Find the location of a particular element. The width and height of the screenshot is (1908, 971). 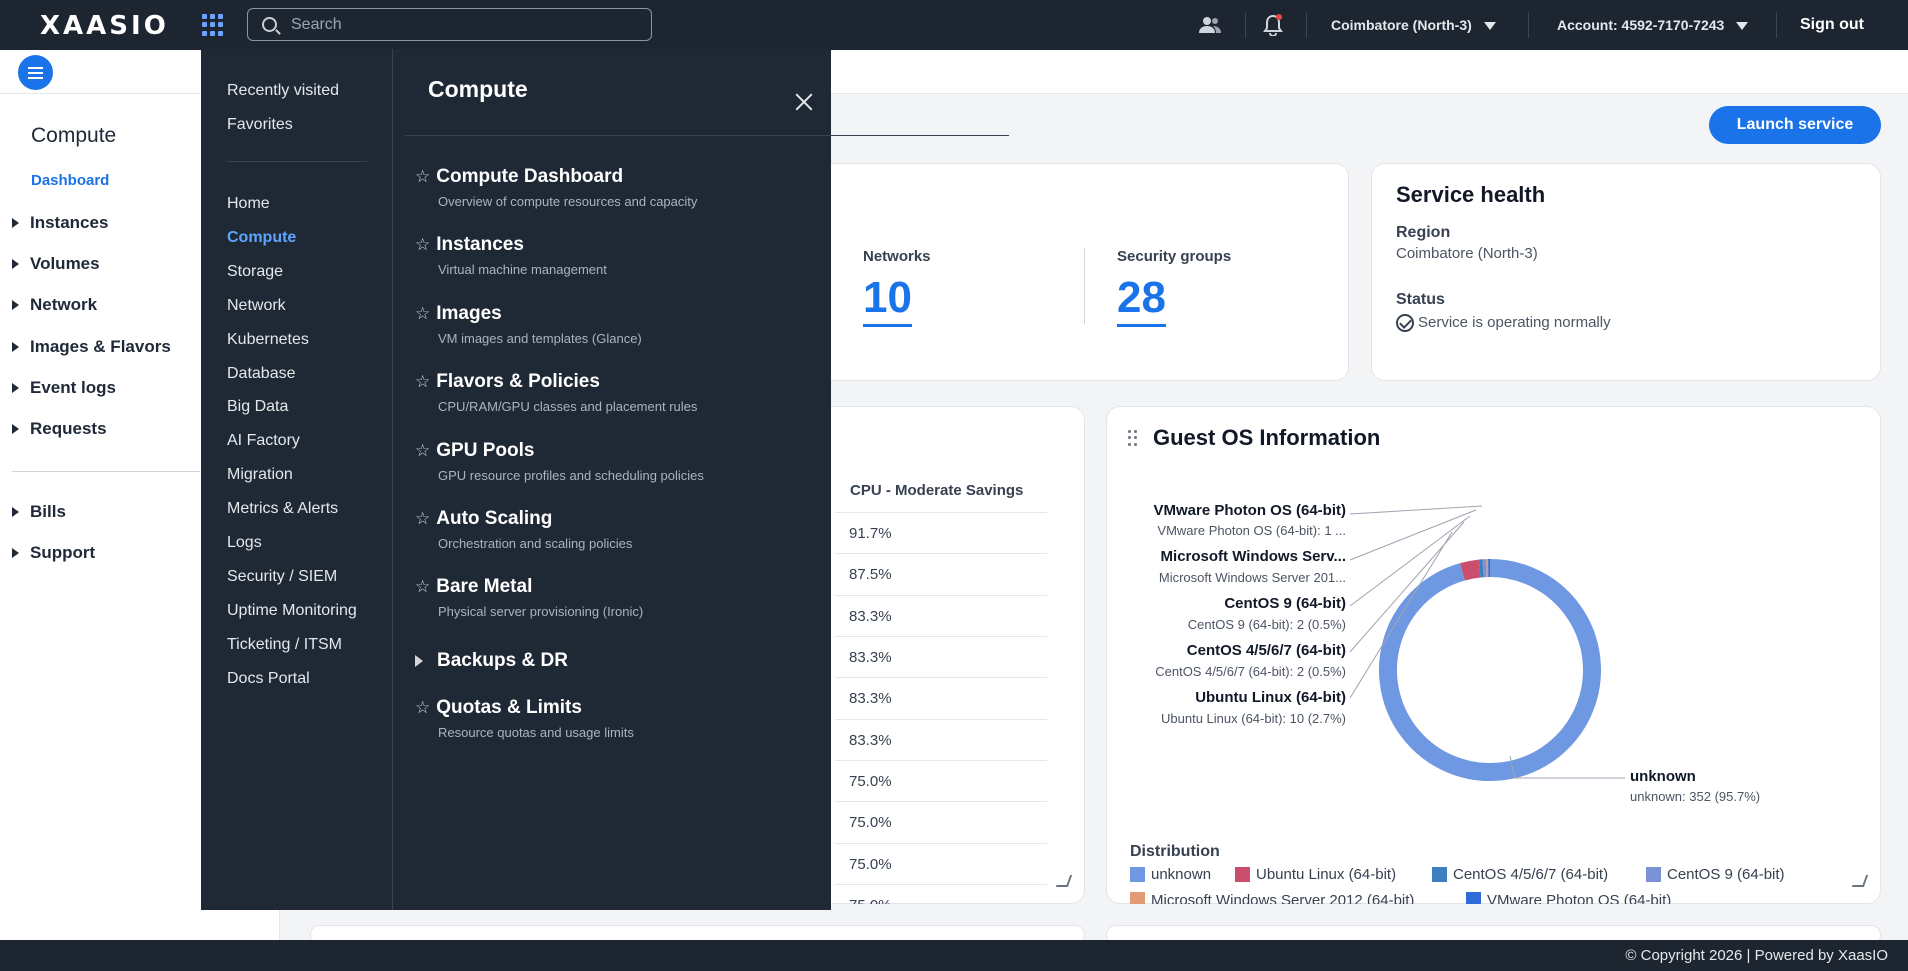

menu-item-migration: Migration is located at coordinates (260, 475).